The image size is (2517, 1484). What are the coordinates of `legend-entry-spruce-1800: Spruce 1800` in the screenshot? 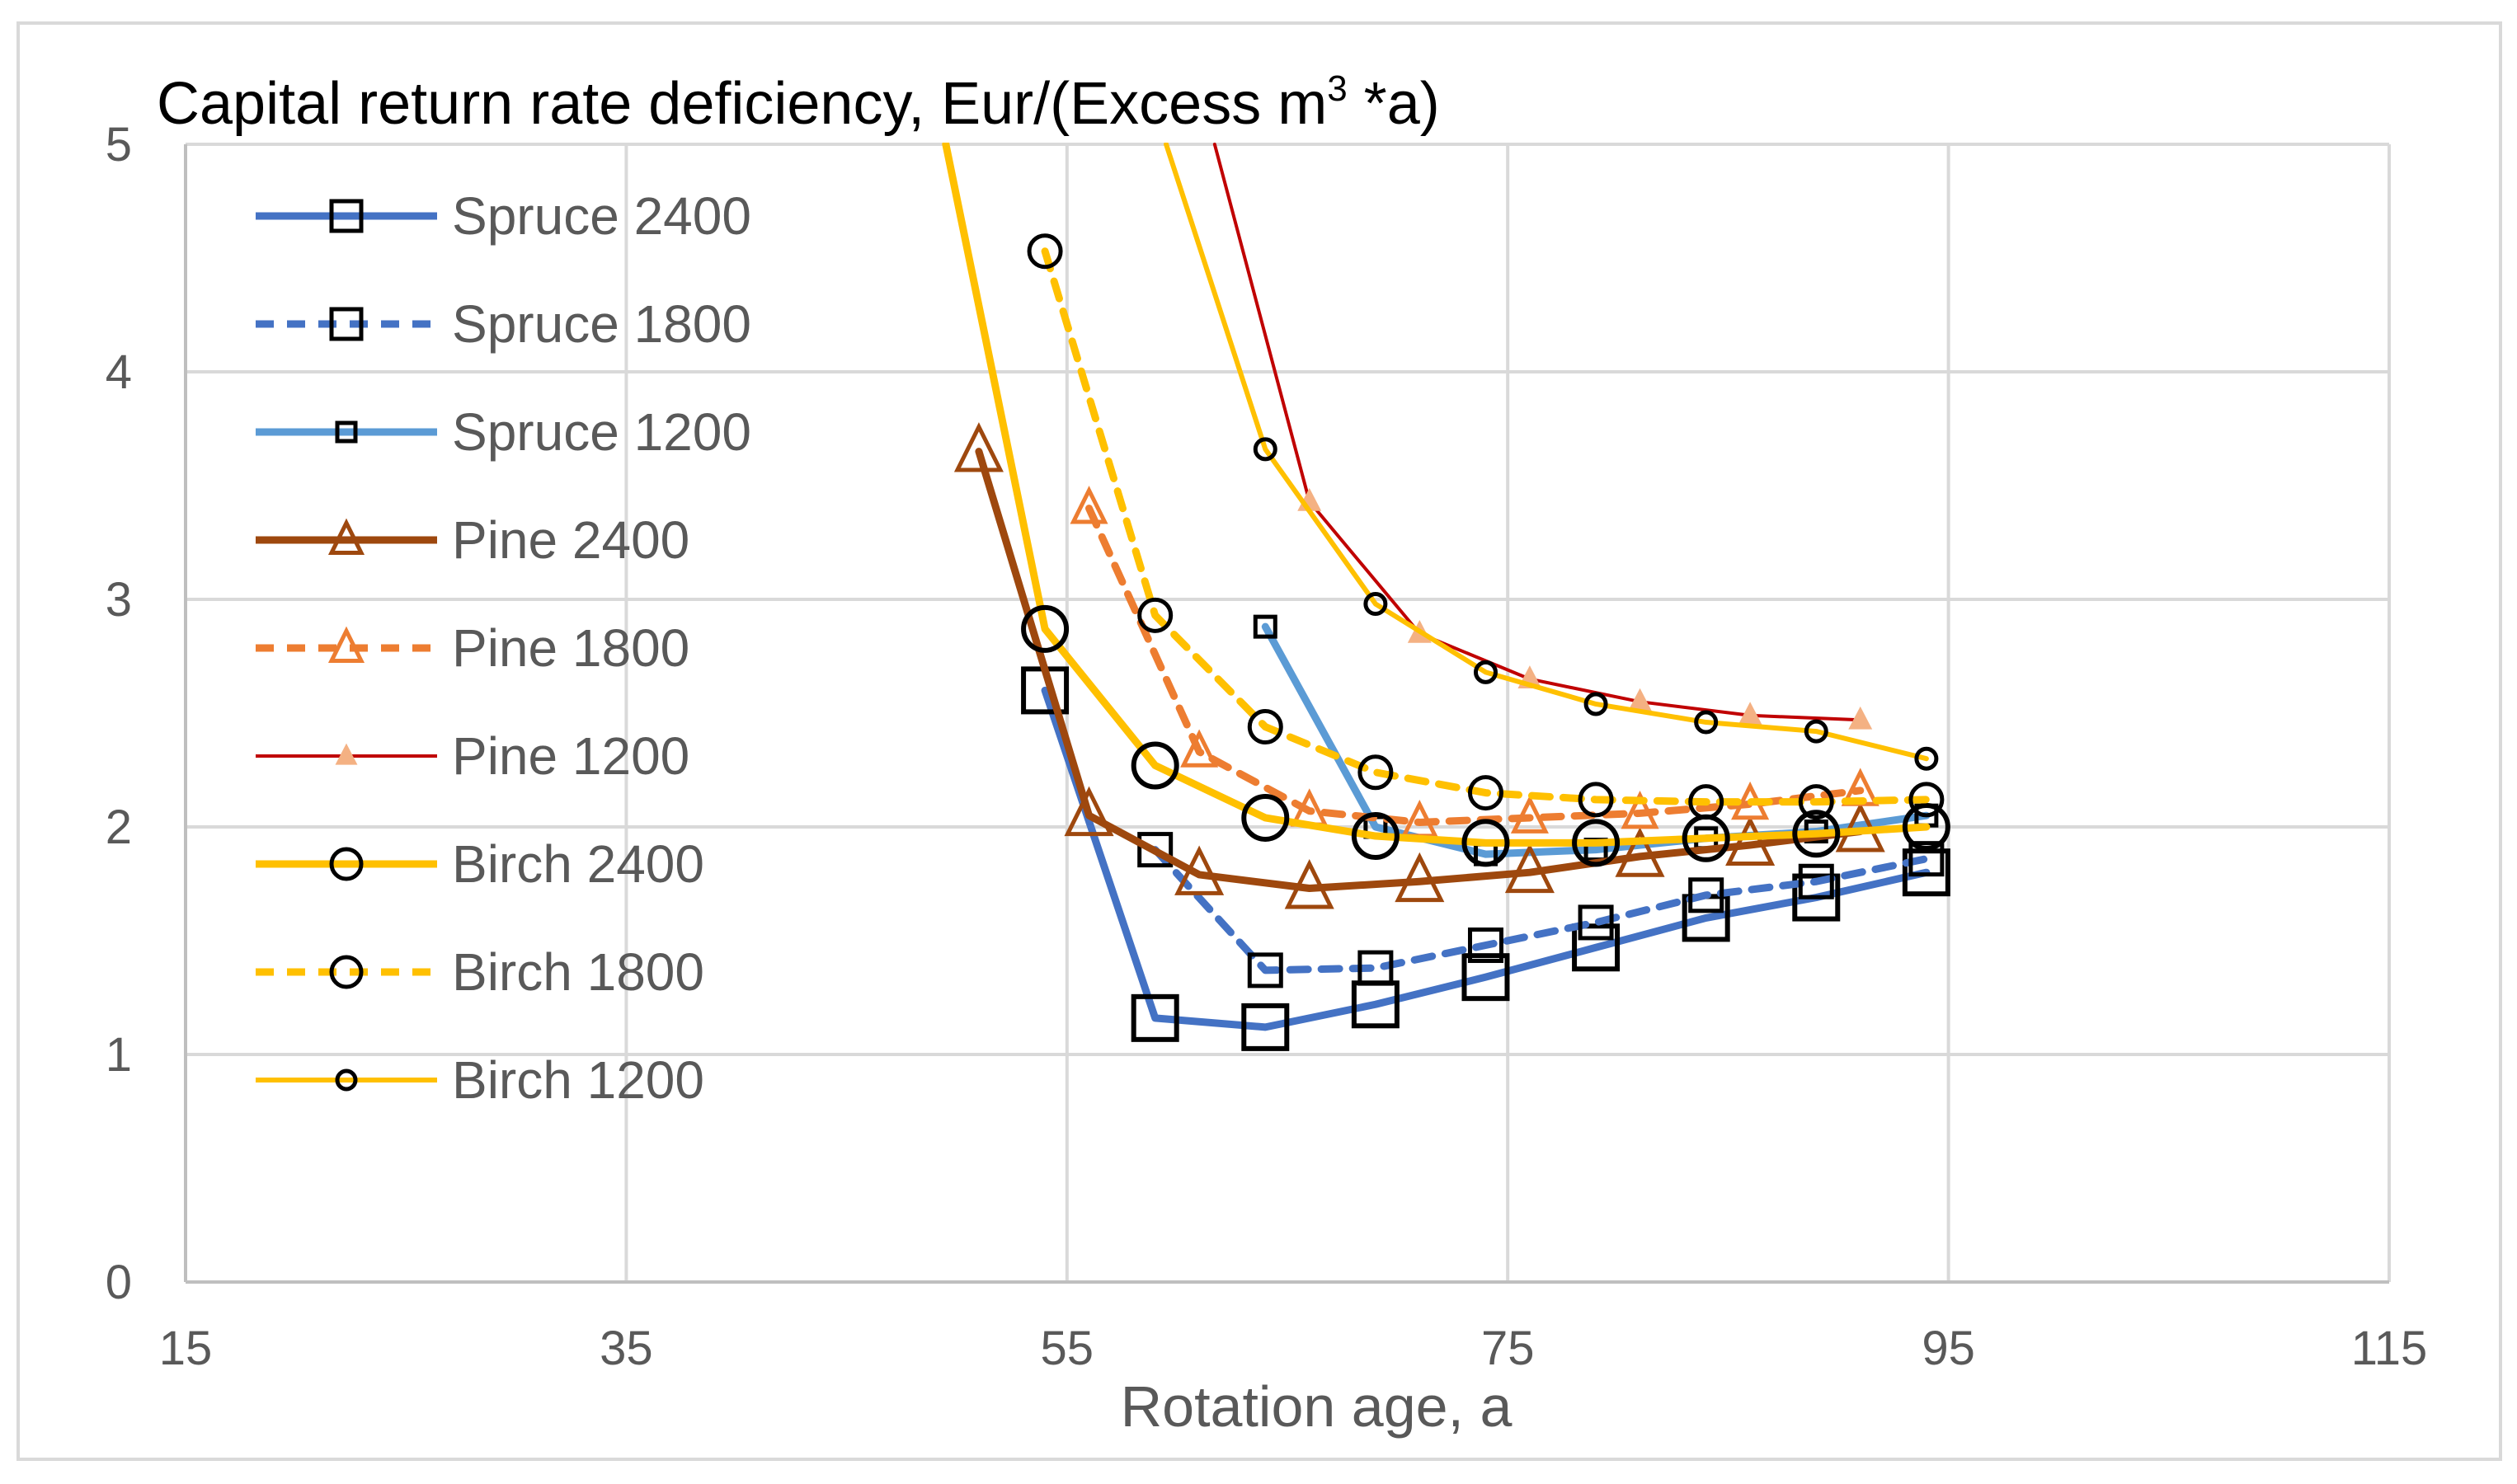 It's located at (504, 324).